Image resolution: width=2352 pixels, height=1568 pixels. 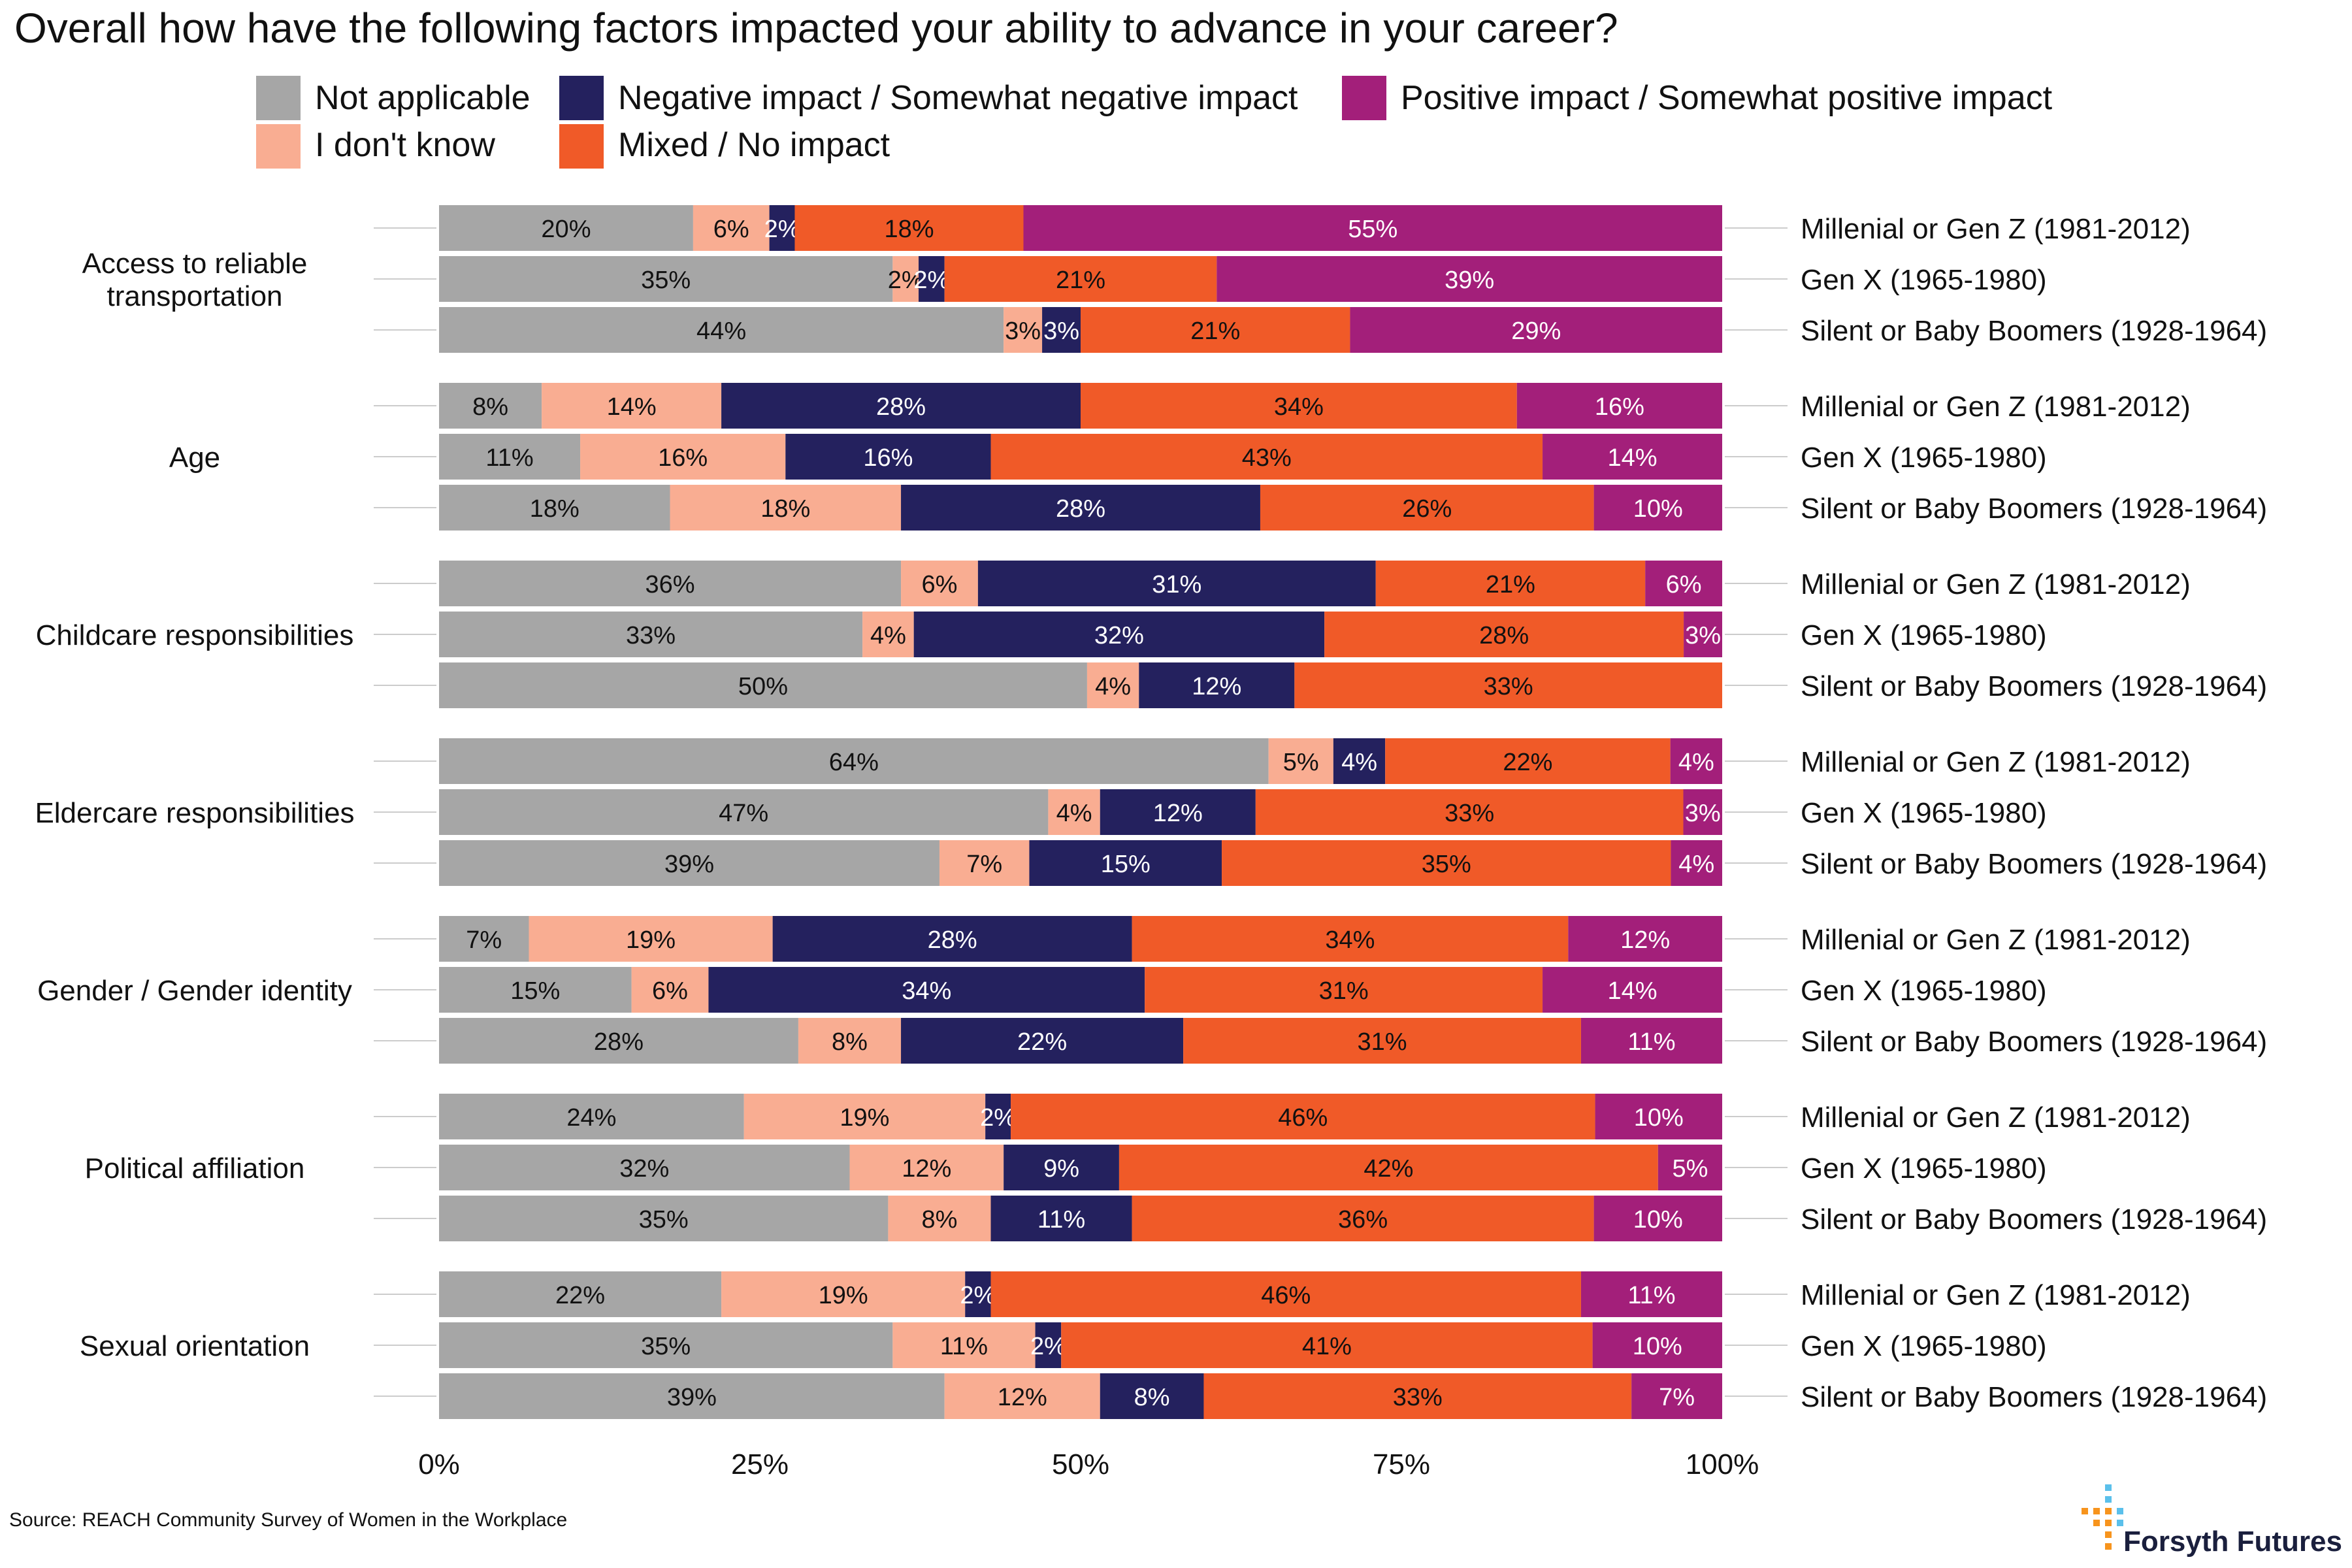 I want to click on x-tick-label: 0%, so click(x=439, y=1464).